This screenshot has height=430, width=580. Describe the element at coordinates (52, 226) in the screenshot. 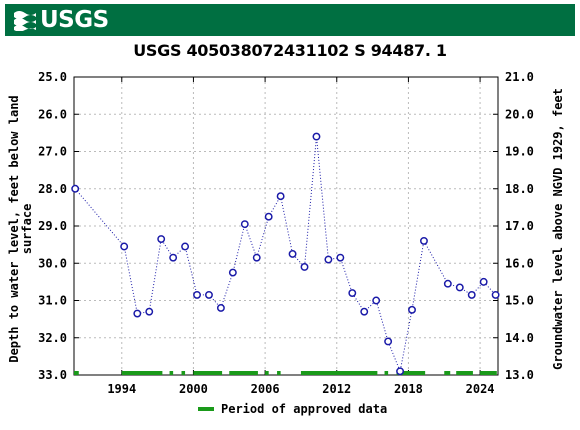

I see `left-tick-label: 29.0` at that location.